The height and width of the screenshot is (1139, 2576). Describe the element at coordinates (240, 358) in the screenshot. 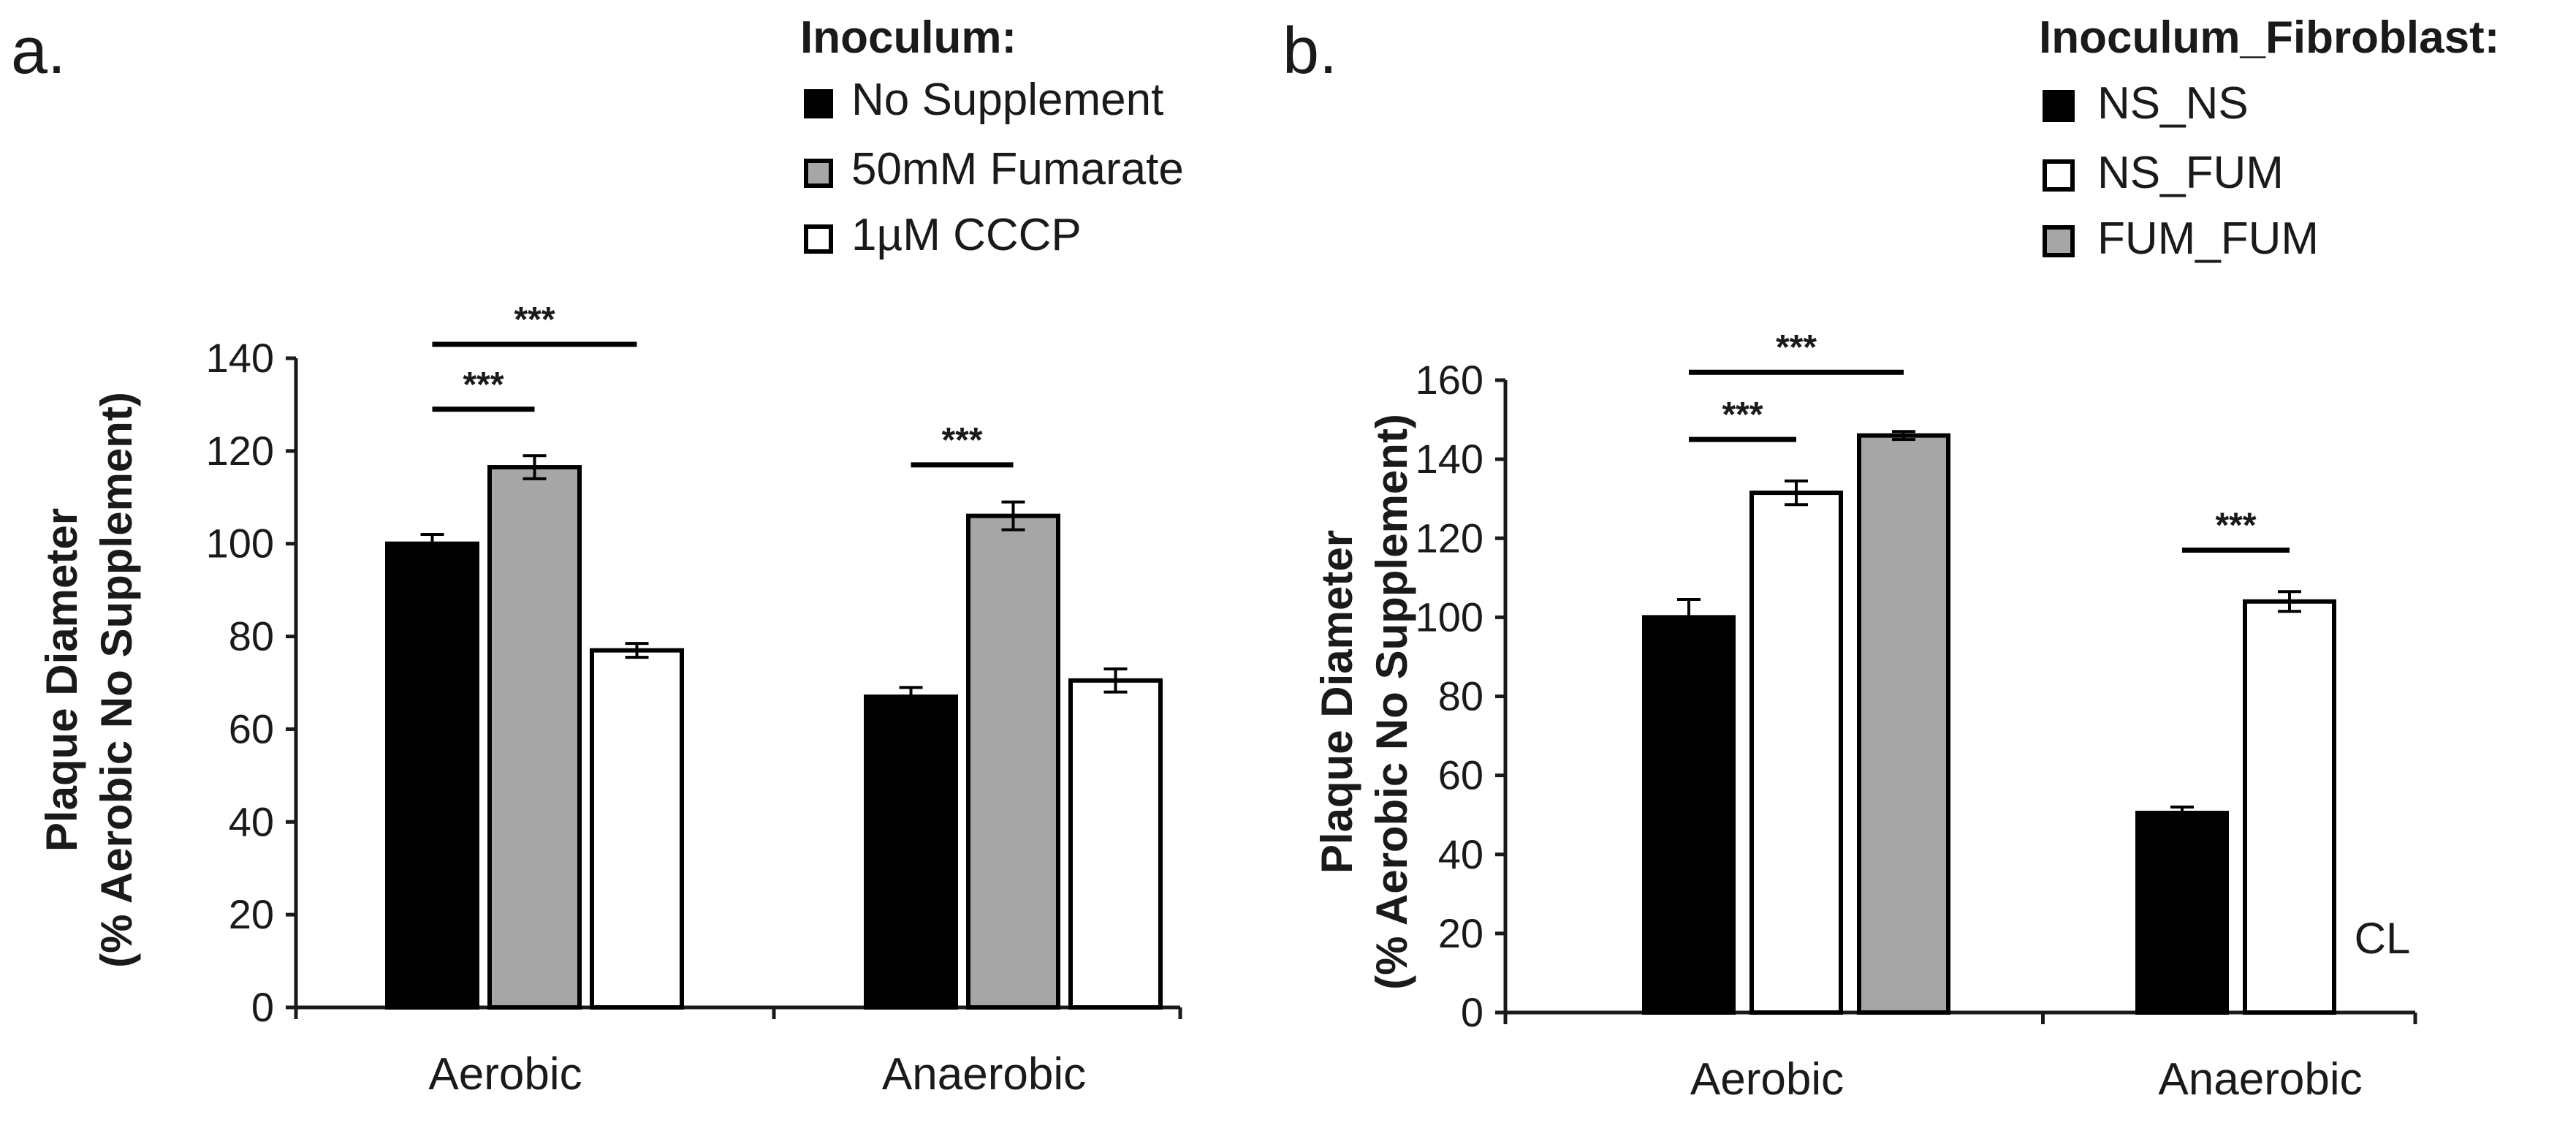

I see `panel-a-y-tick-label: 140` at that location.